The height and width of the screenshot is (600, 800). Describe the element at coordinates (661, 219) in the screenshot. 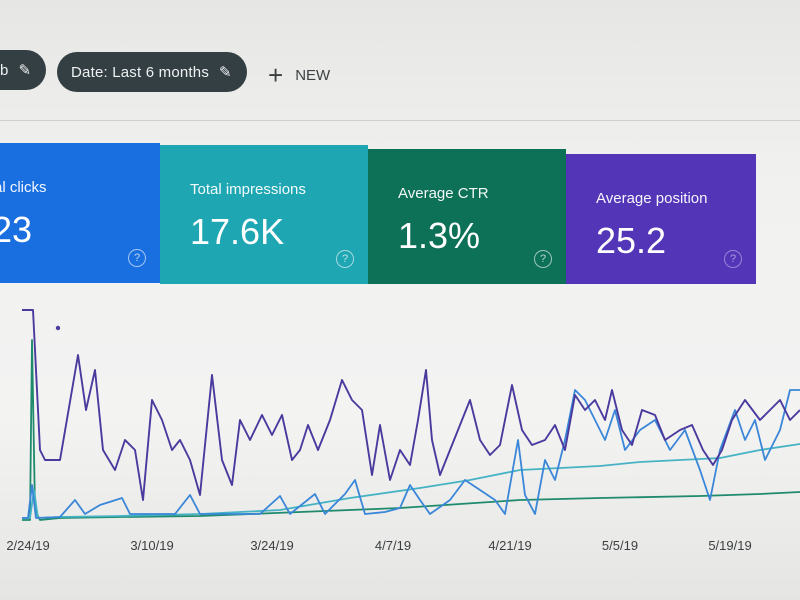

I see `metric-card-position: Average position 25.2 ?` at that location.